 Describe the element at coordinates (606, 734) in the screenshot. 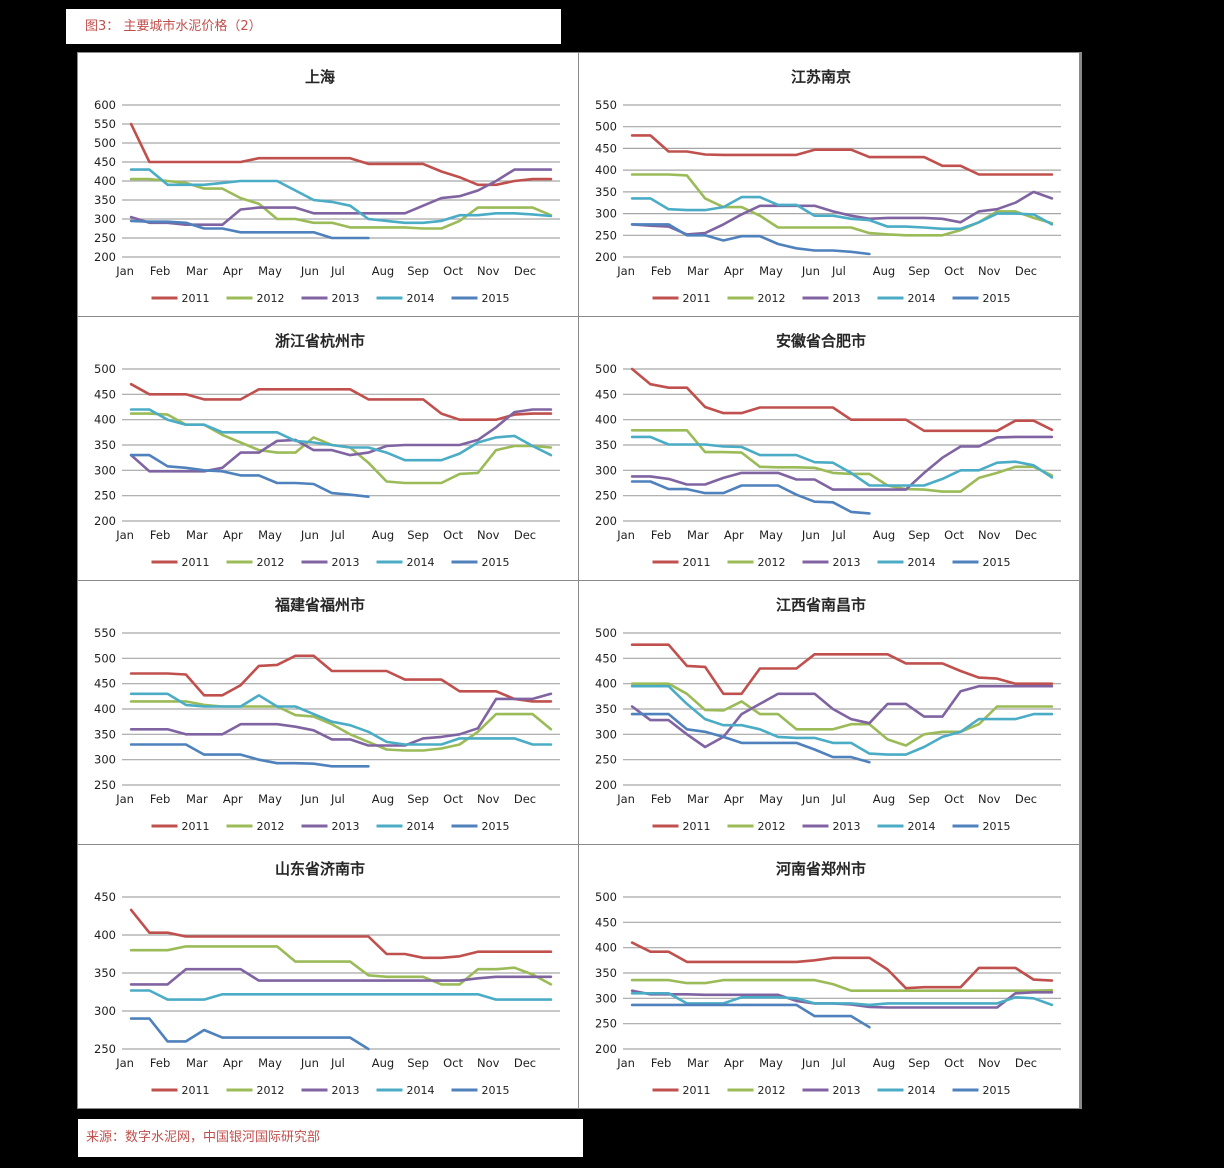

I see `y-axis-label: 300` at that location.